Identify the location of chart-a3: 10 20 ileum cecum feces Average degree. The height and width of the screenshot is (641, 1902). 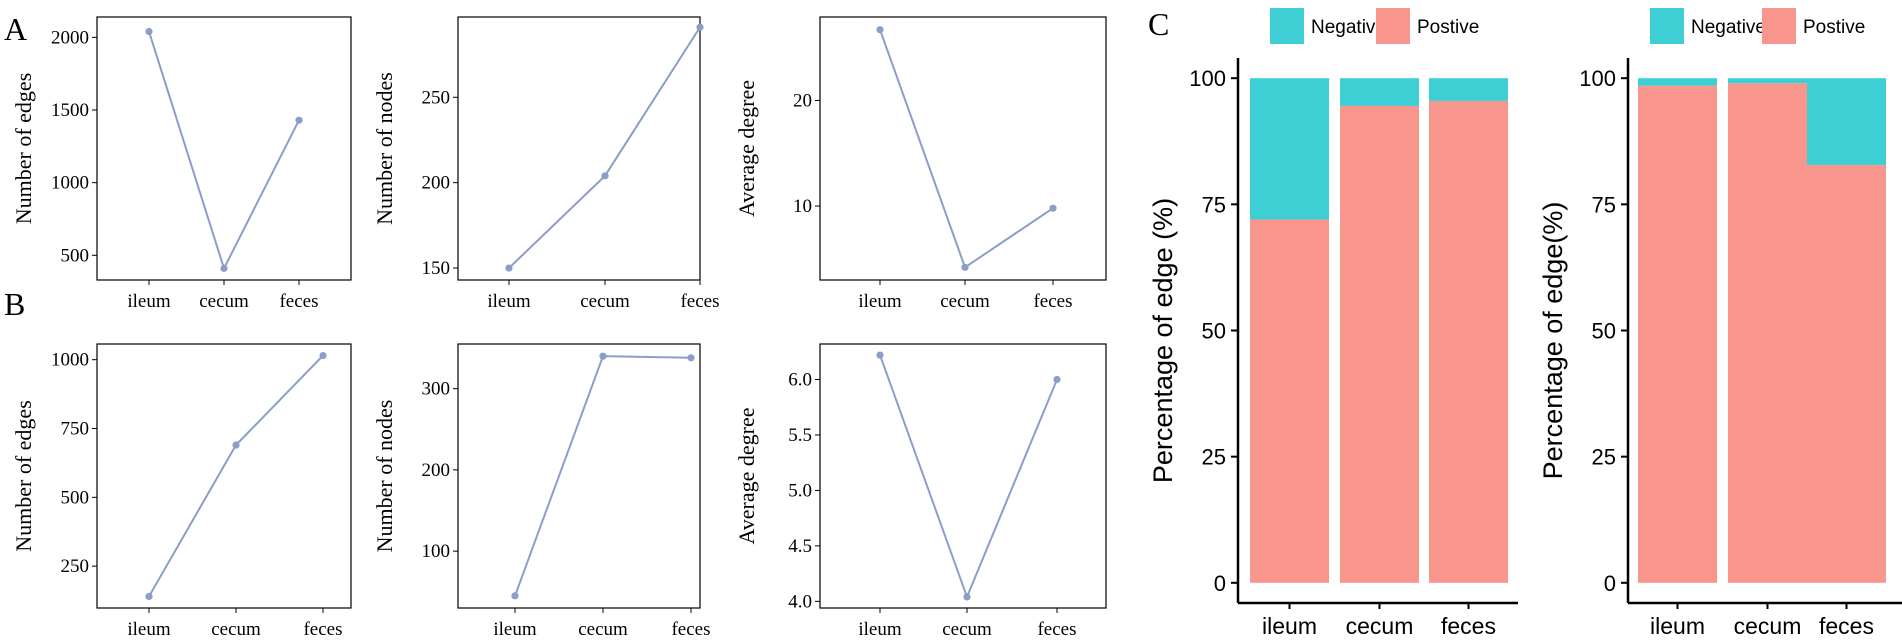
(920, 164).